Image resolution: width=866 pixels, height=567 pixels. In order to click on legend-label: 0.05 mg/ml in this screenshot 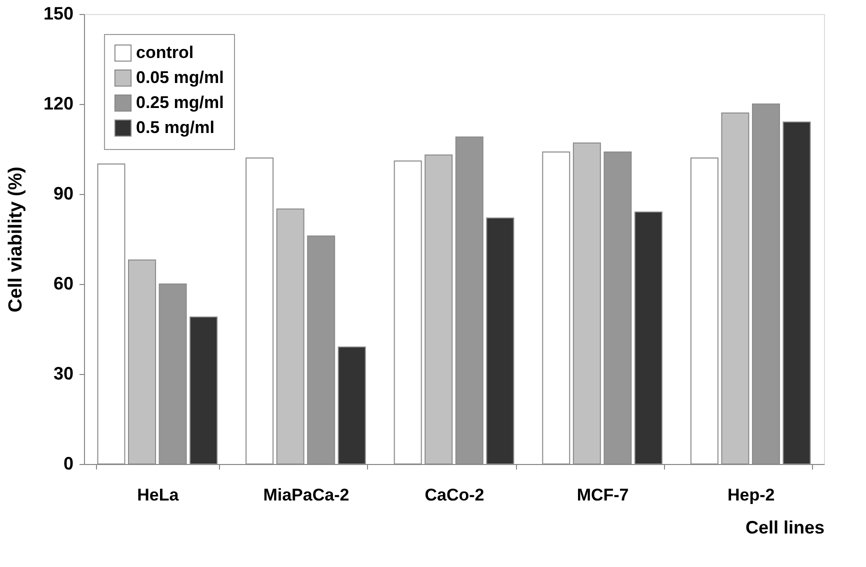, I will do `click(180, 77)`.